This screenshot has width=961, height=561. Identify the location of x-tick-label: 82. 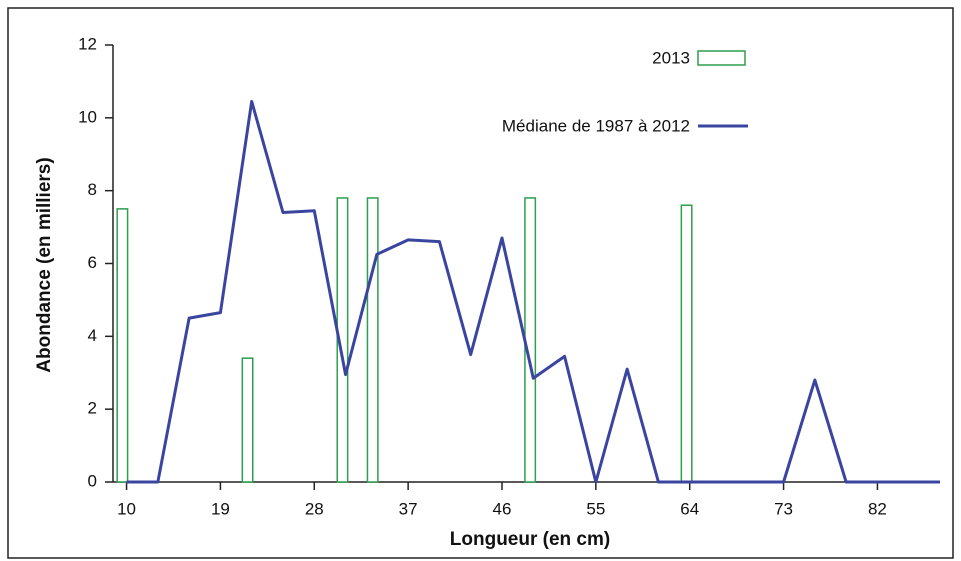
(877, 508).